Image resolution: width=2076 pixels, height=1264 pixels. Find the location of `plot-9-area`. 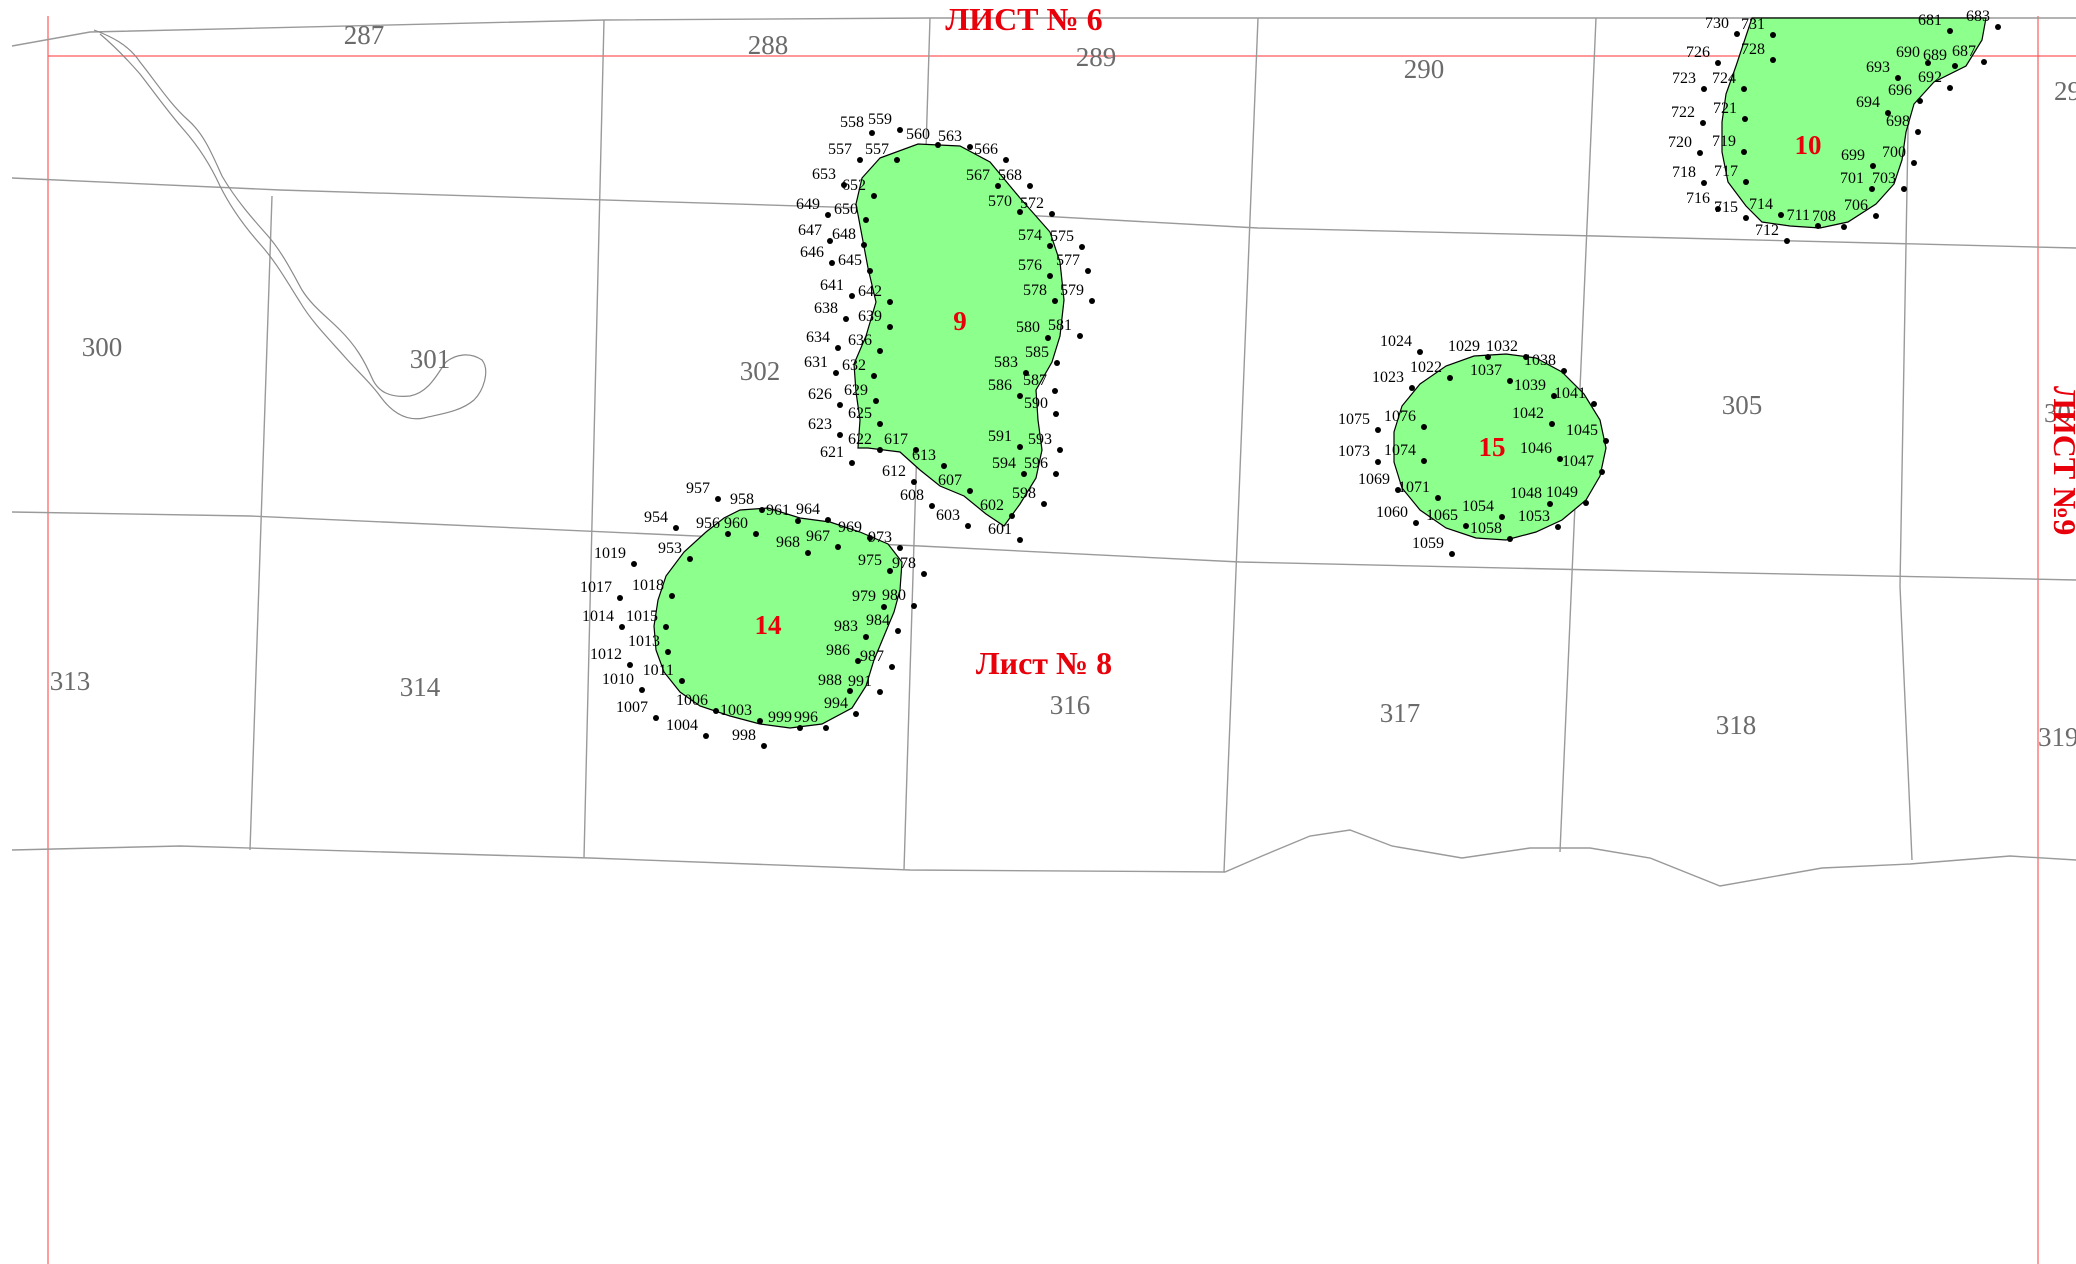

plot-9-area is located at coordinates (959, 335).